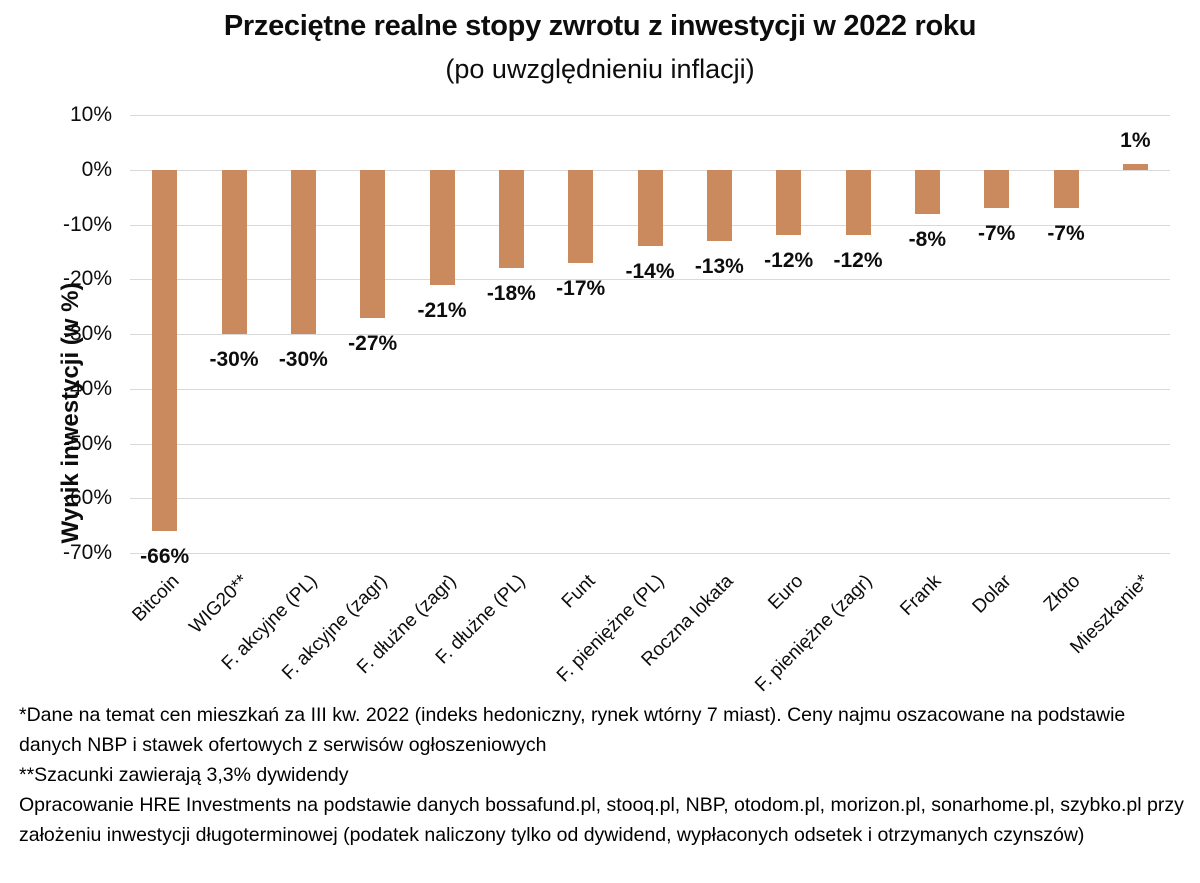 The width and height of the screenshot is (1200, 883). Describe the element at coordinates (70, 413) in the screenshot. I see `y-axis-title: Wynik inwestycji (w %)` at that location.